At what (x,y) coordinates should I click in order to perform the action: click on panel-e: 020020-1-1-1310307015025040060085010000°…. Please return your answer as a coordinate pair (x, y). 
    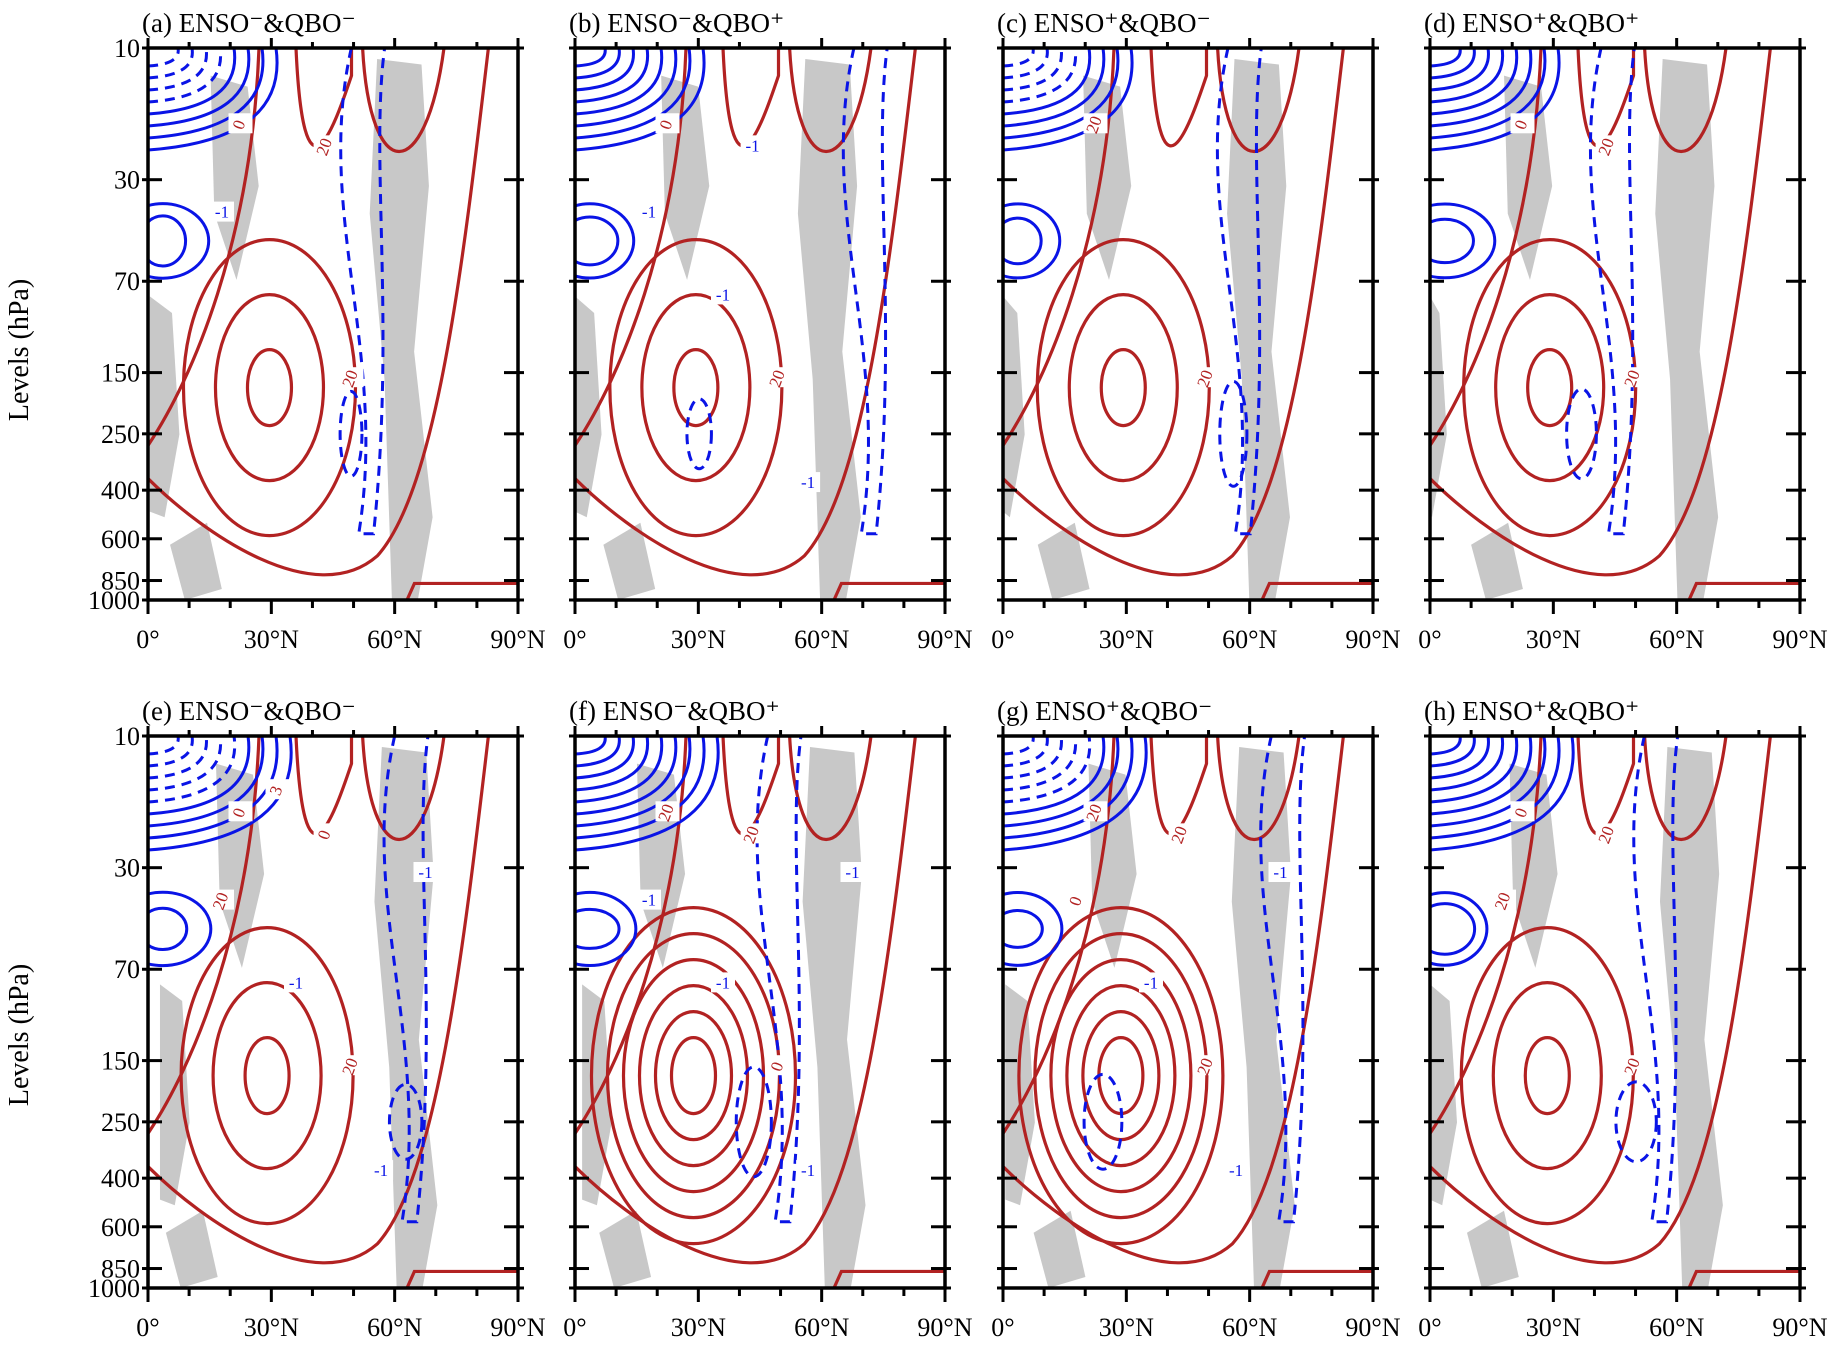
    Looking at the image, I should click on (317, 1019).